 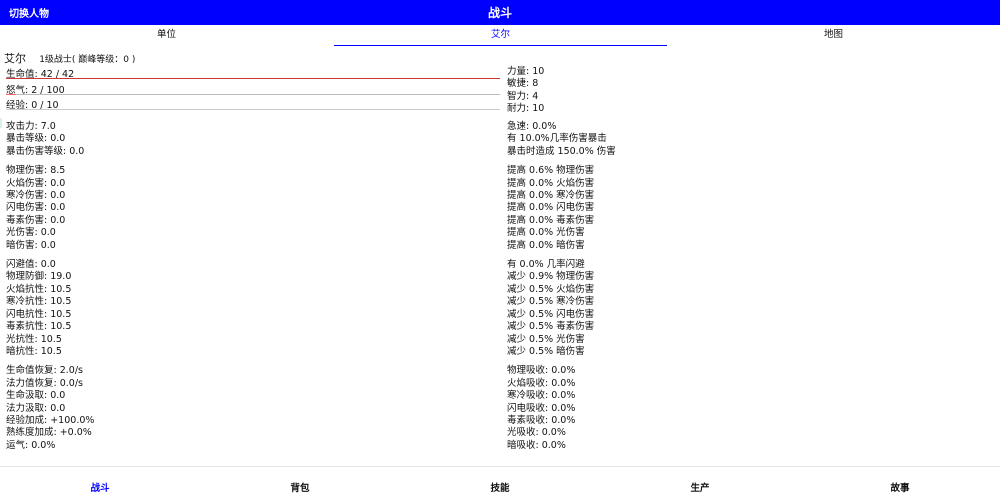 I want to click on stat-item: 经验加成: +100.0%, so click(x=50, y=420).